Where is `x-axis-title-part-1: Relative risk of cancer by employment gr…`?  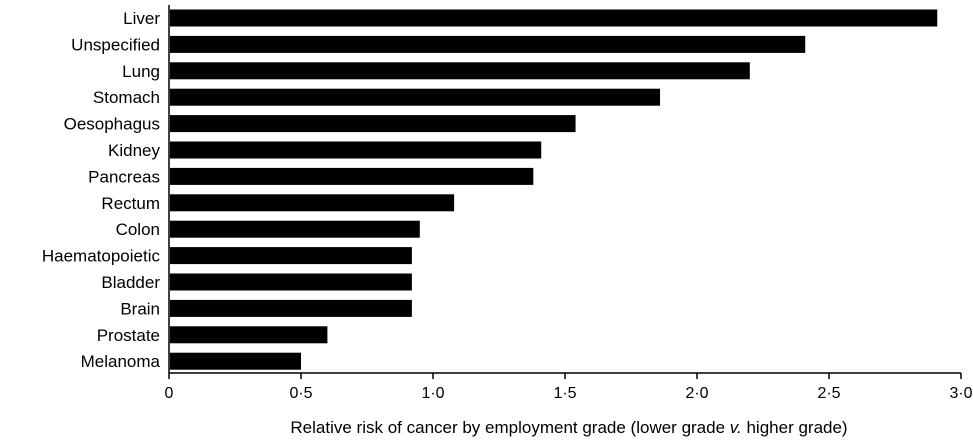
x-axis-title-part-1: Relative risk of cancer by employment gr… is located at coordinates (509, 427).